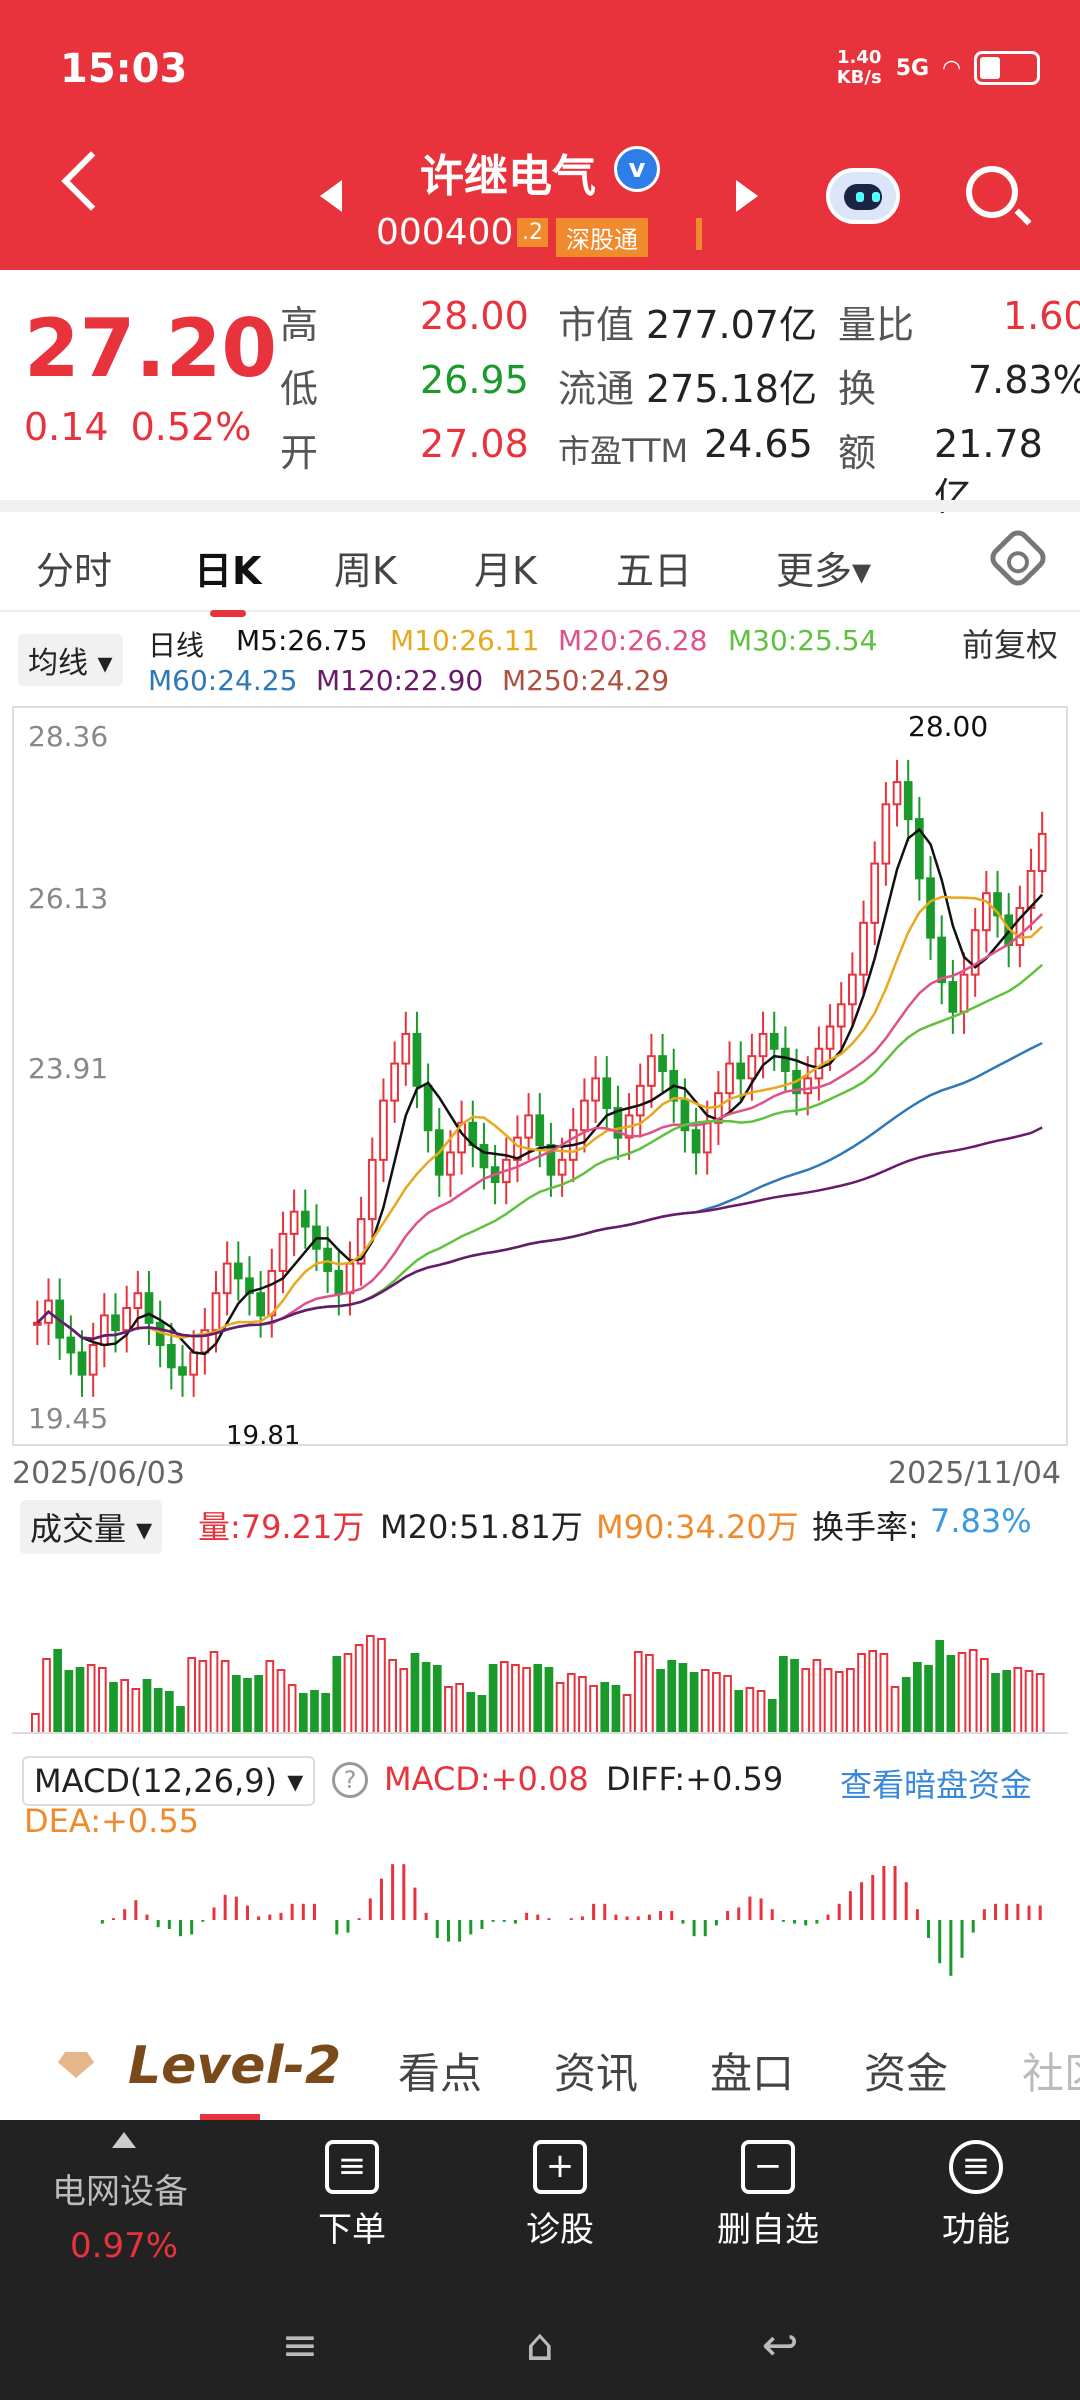 Image resolution: width=1080 pixels, height=2400 pixels. What do you see at coordinates (976, 2195) in the screenshot?
I see `function-button: ≡ 功能` at bounding box center [976, 2195].